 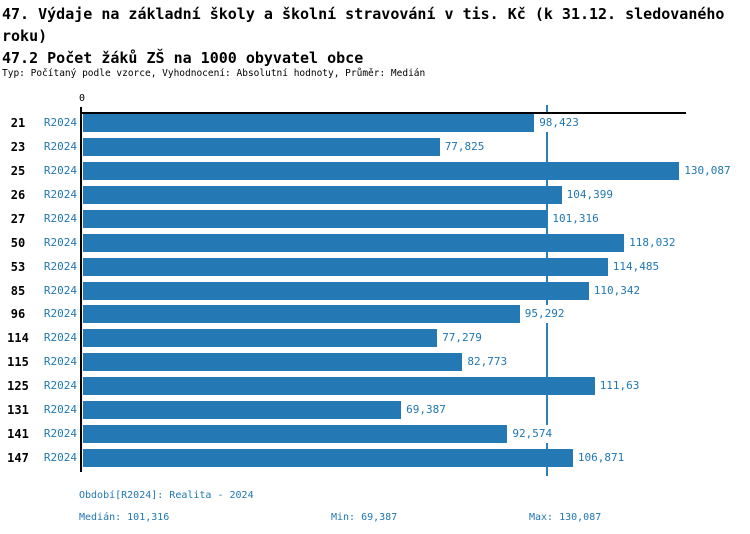 What do you see at coordinates (18, 146) in the screenshot?
I see `row-label: 23` at bounding box center [18, 146].